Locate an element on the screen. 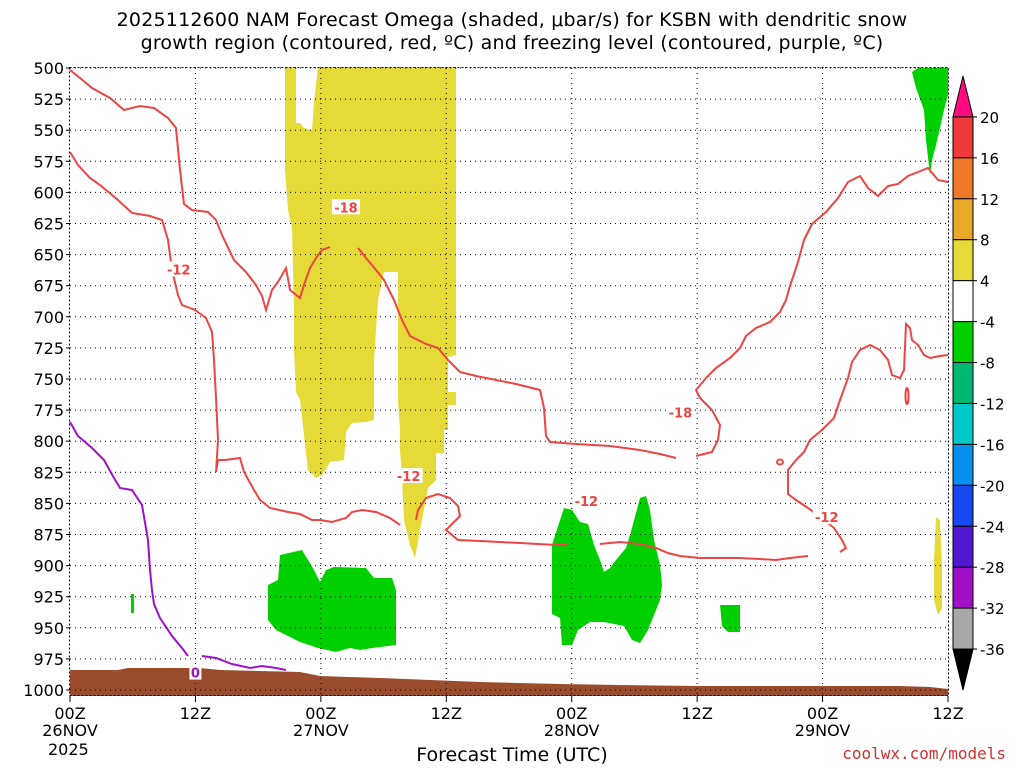 Image resolution: width=1024 pixels, height=768 pixels. y-tick-label-575: 575 is located at coordinates (48, 161).